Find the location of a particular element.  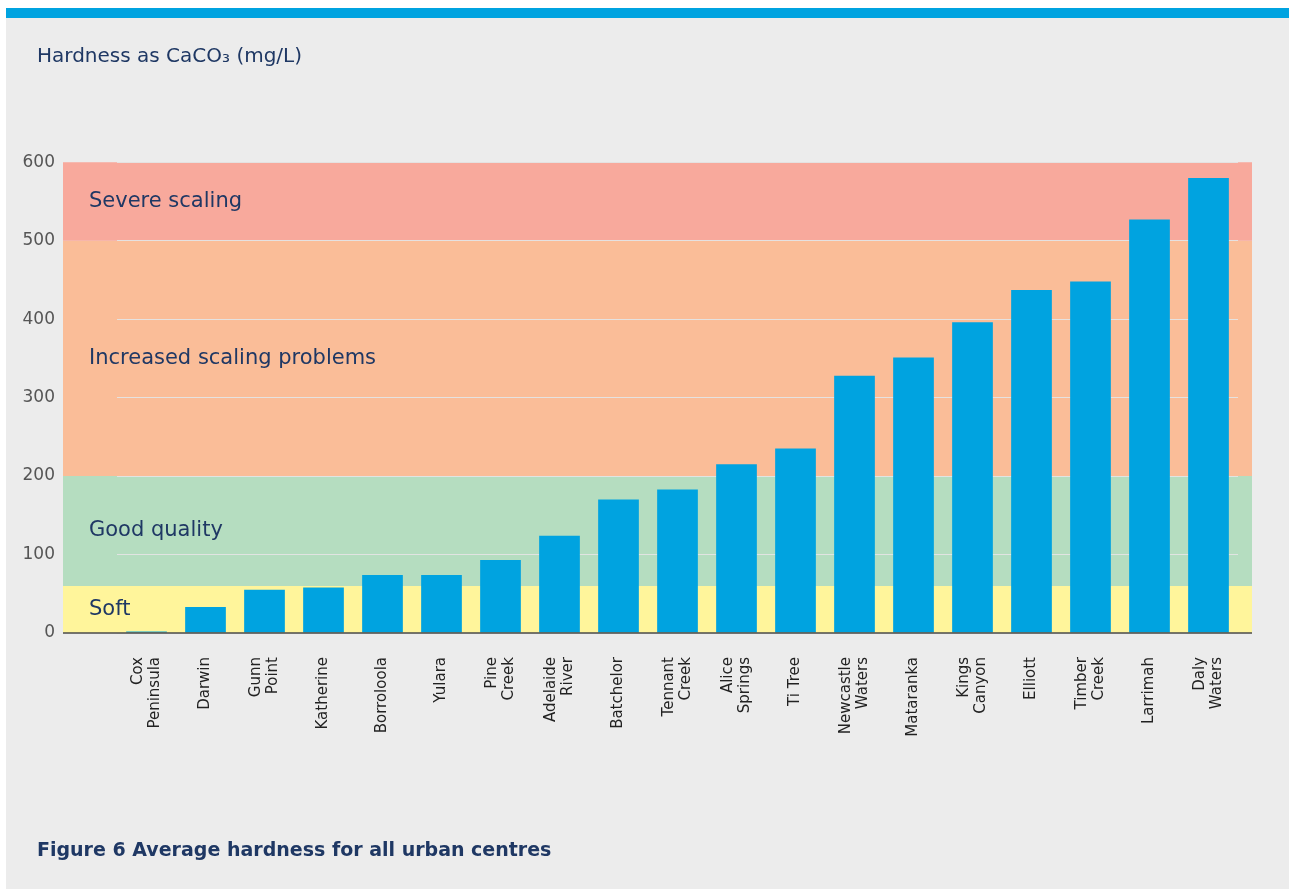

text: Figure 6 Average hardness for all urban centres is located at coordinates (294, 849).